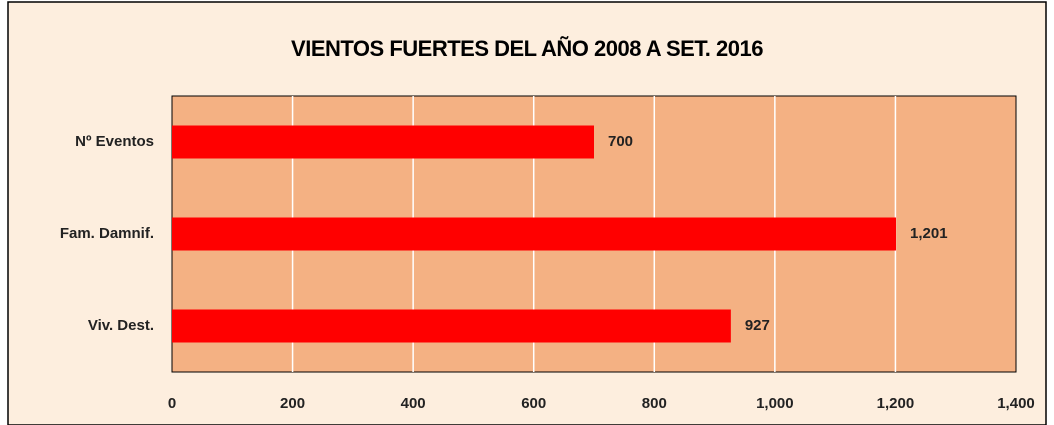 This screenshot has height=425, width=1054. I want to click on y-tick-label: Fam. Damnif., so click(107, 233).